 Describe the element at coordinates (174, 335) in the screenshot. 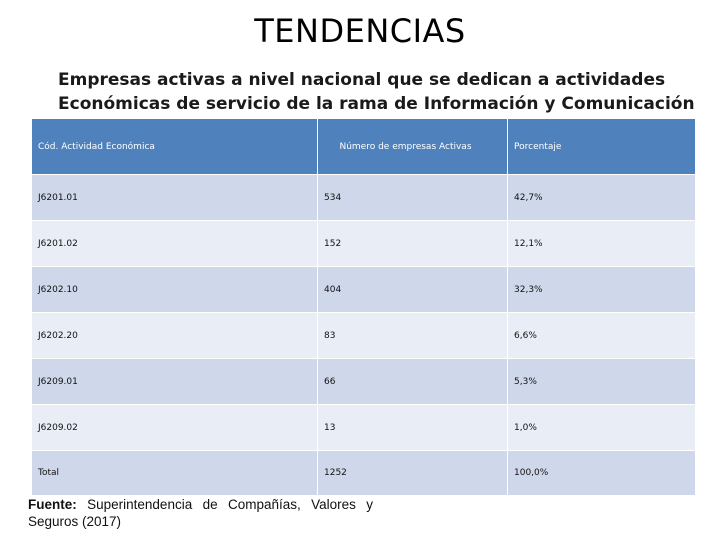

I see `cell-code: J6202.20` at that location.